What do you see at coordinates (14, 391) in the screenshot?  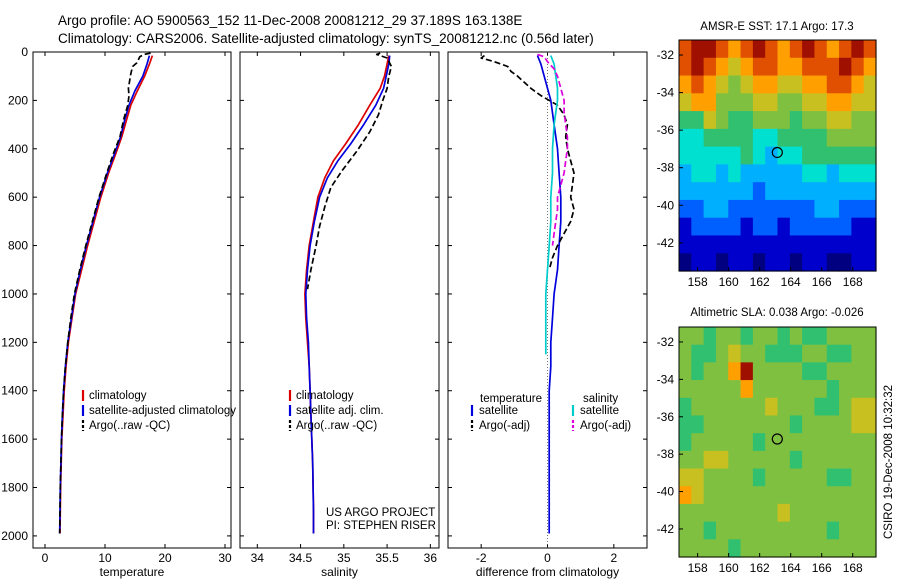 I see `y-tick-label: 1400` at bounding box center [14, 391].